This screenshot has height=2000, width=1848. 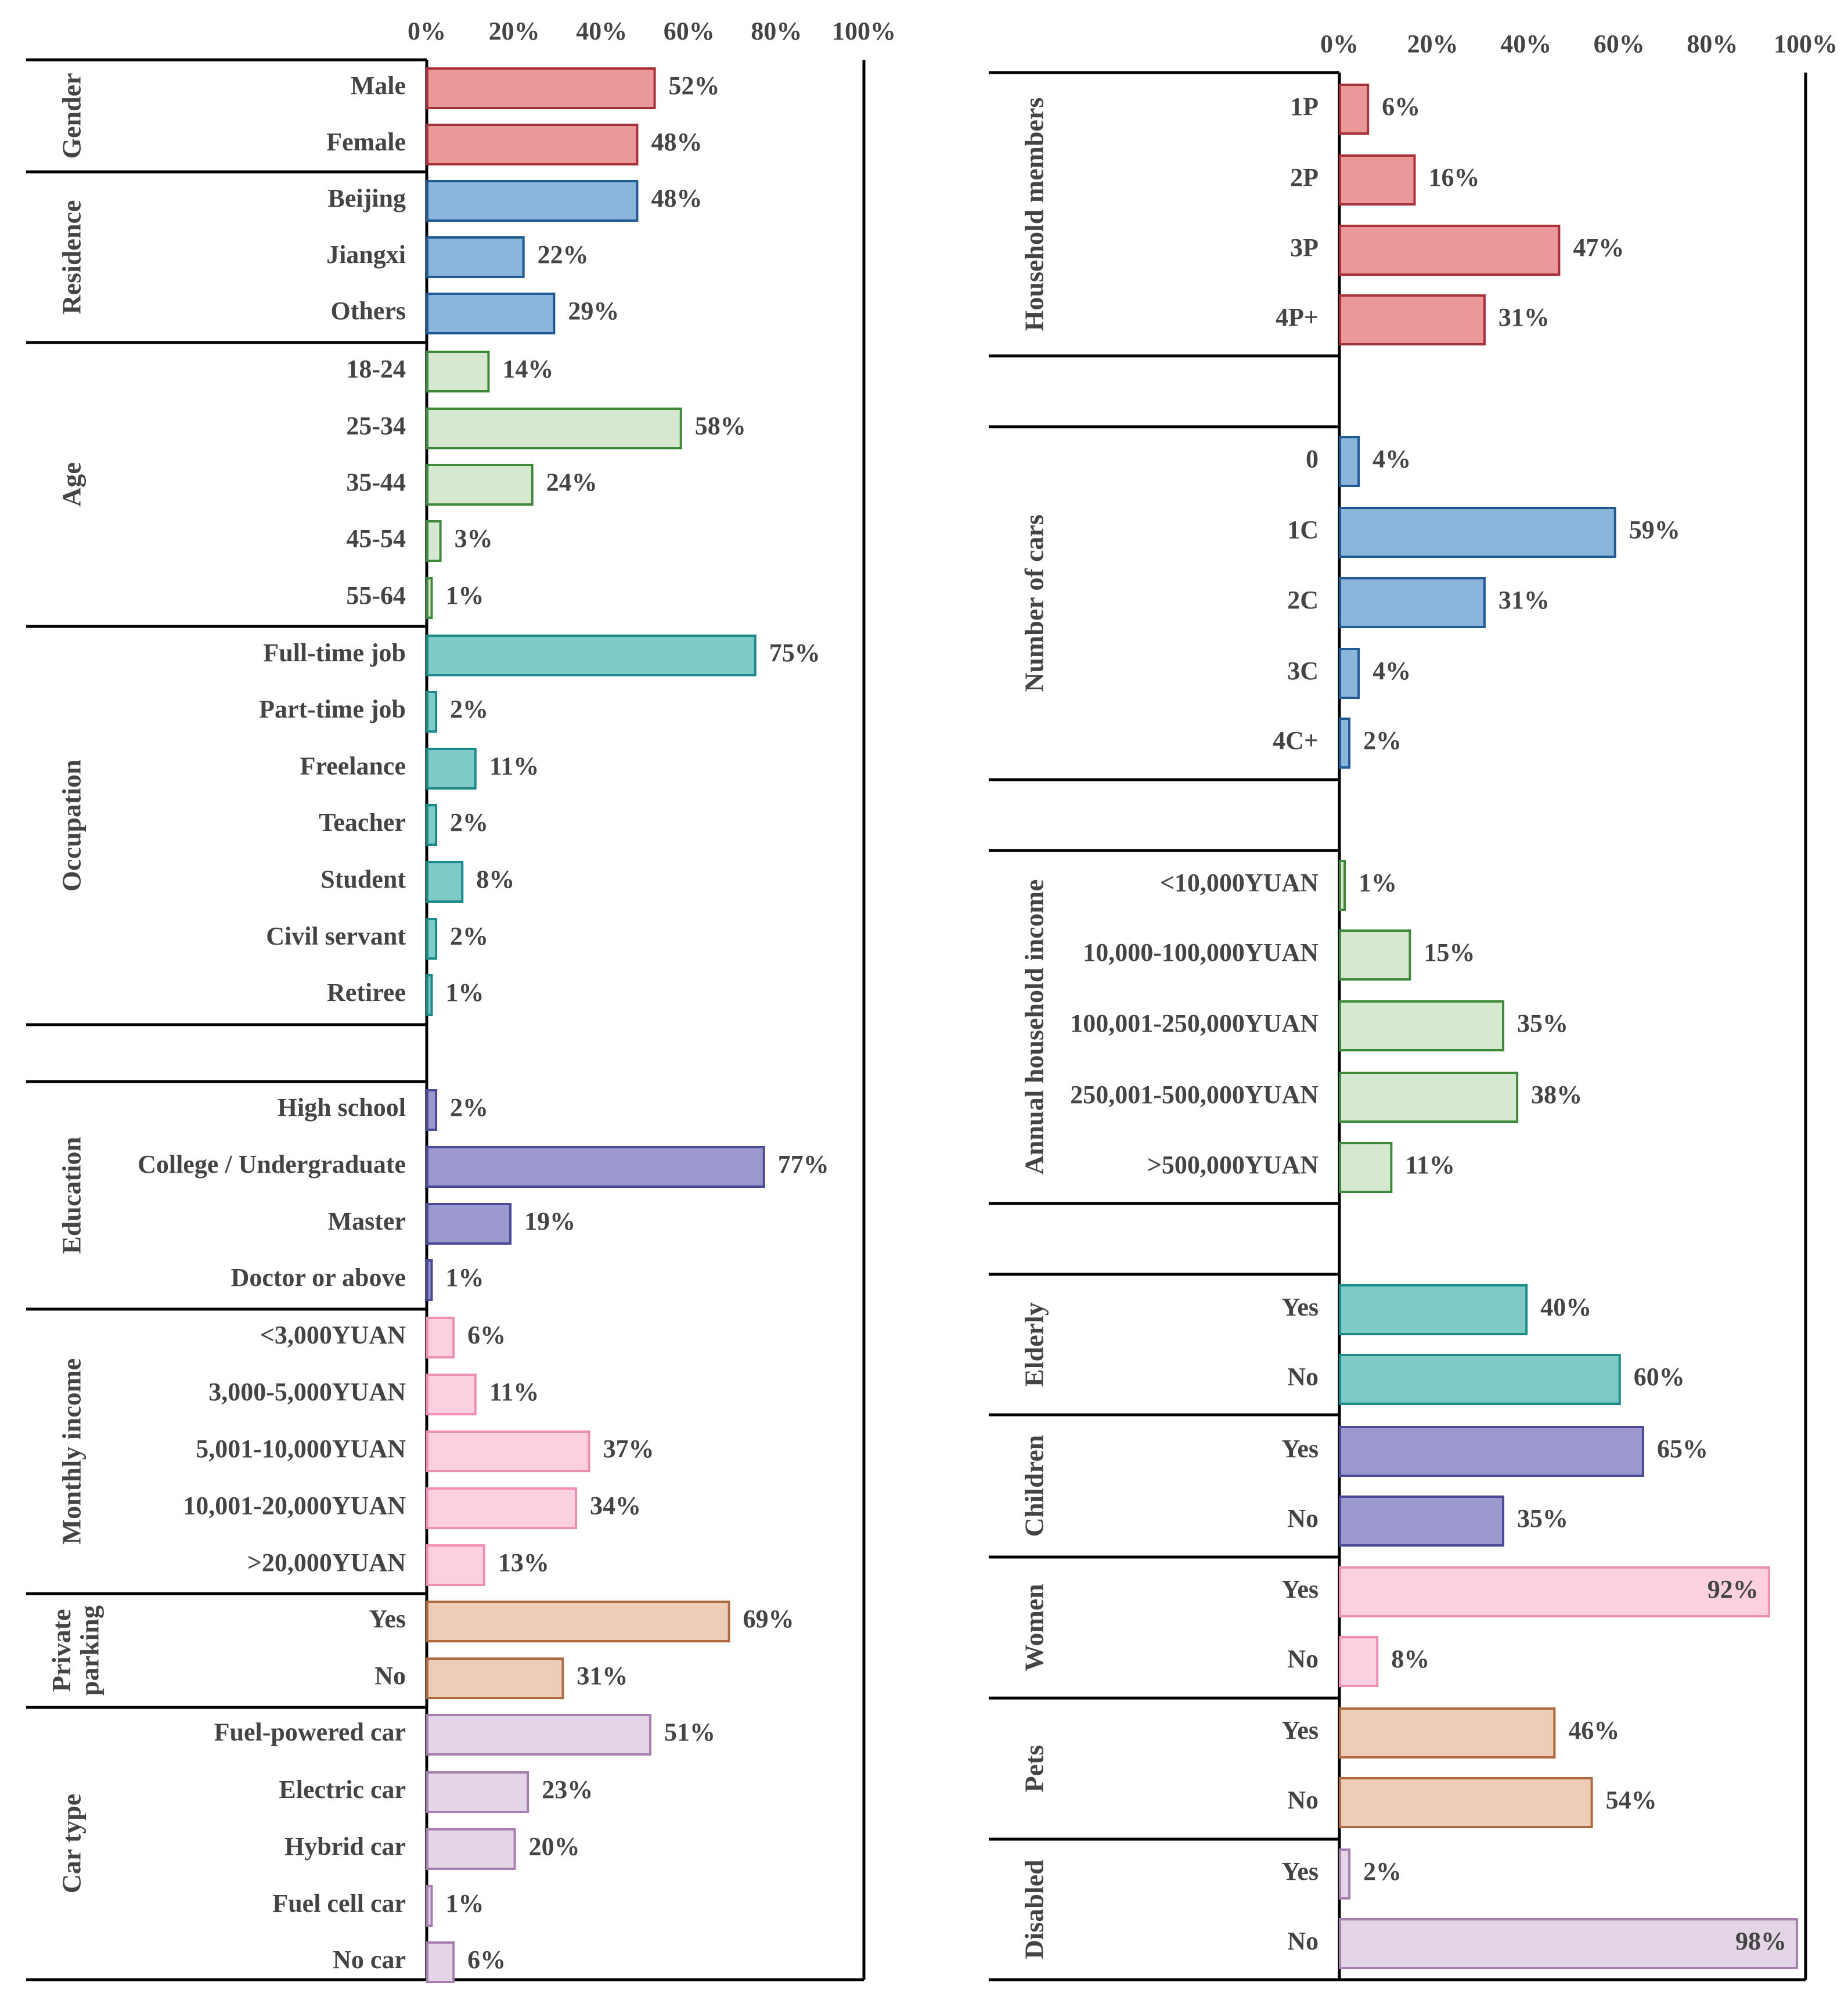 What do you see at coordinates (353, 766) in the screenshot?
I see `category-label: Freelance` at bounding box center [353, 766].